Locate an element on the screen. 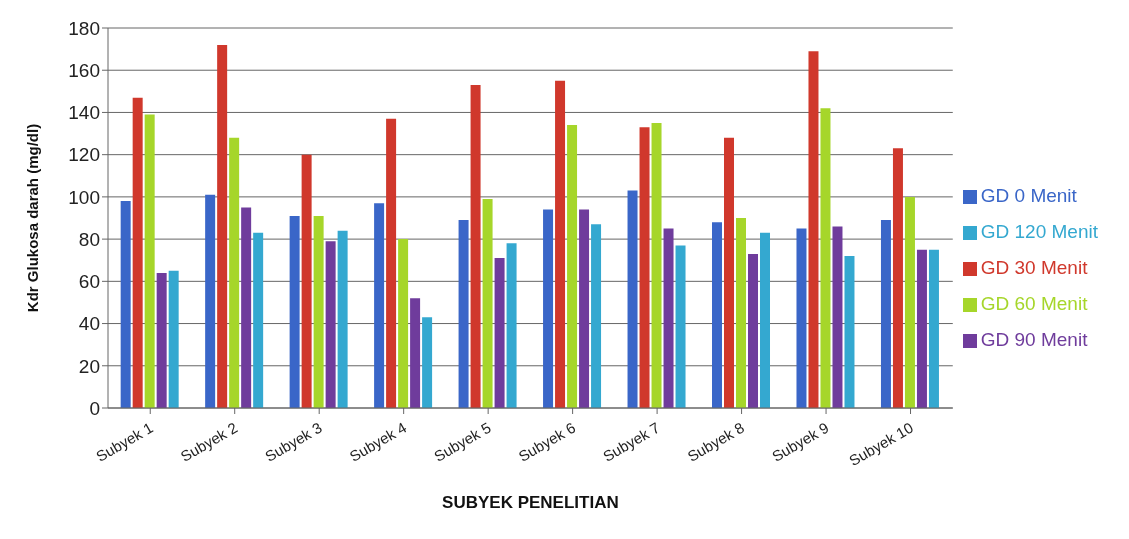  y-tick-label: 20 is located at coordinates (89, 366).